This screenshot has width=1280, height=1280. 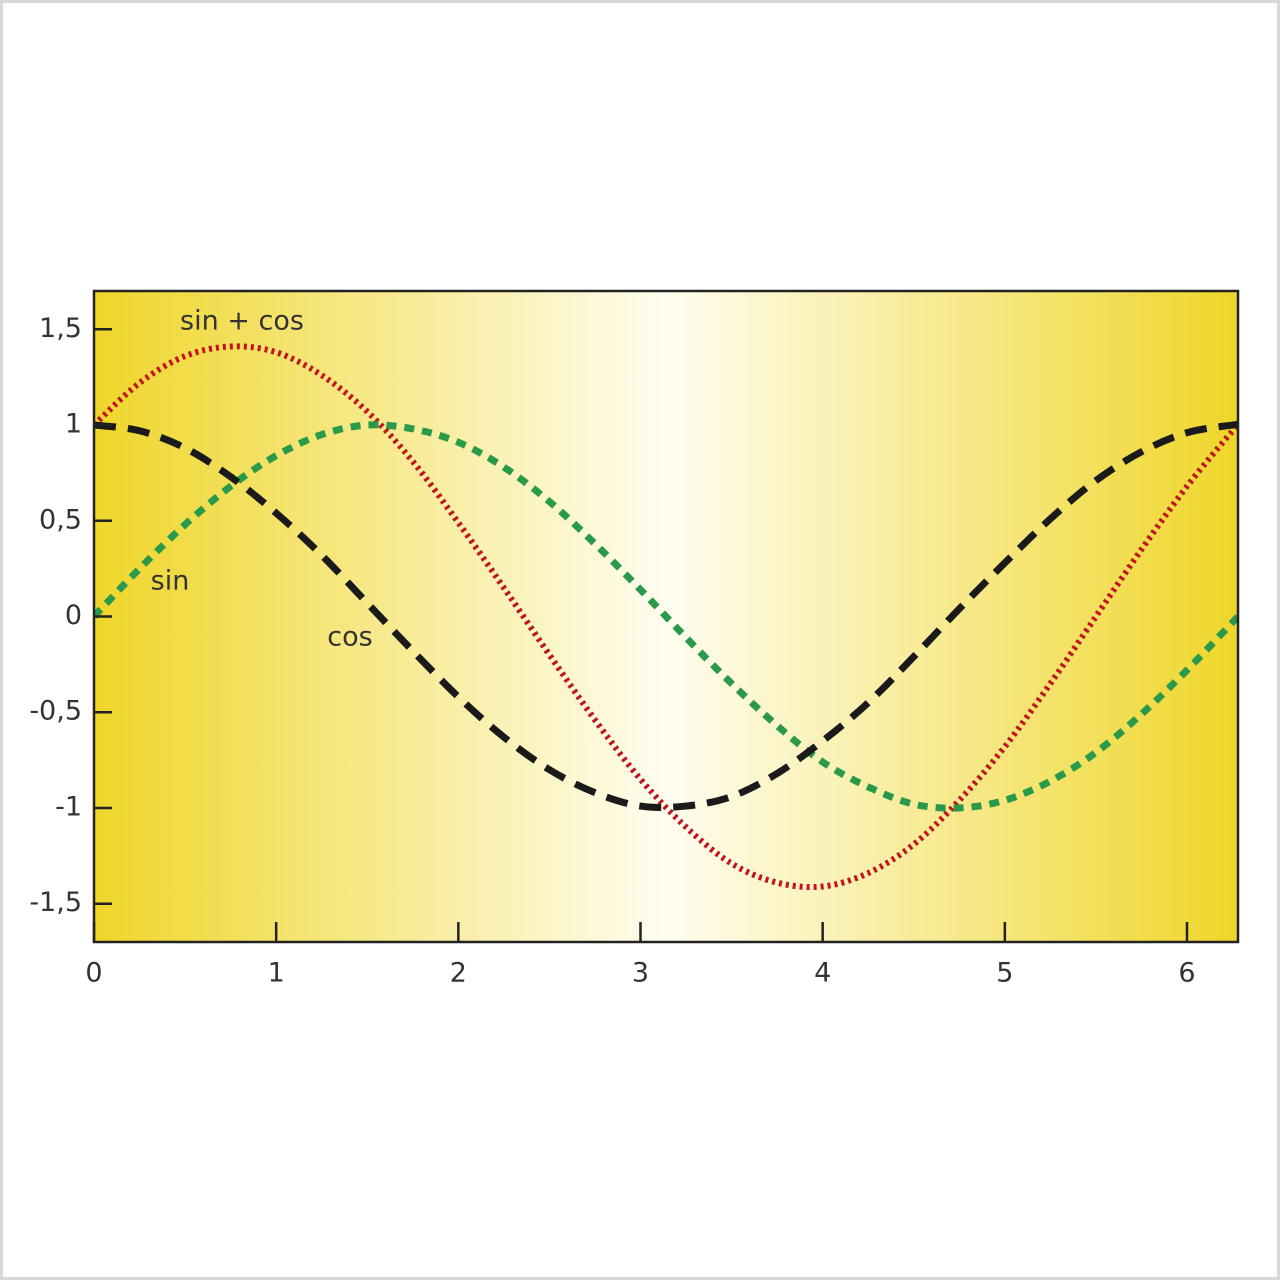 I want to click on x-tick-label: 4, so click(x=822, y=973).